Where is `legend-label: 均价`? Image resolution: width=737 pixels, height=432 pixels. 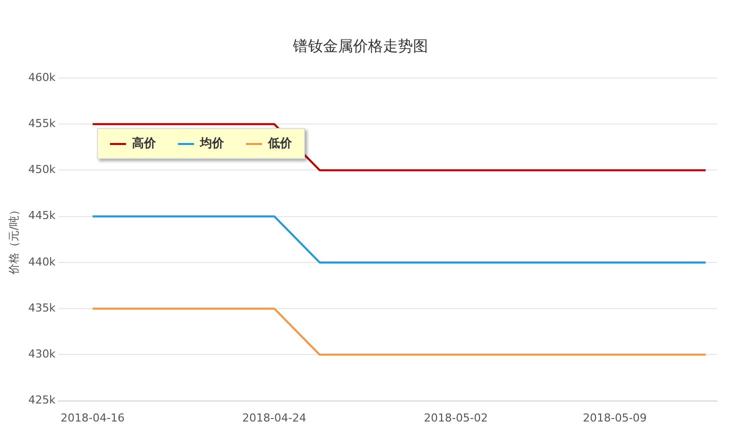 legend-label: 均价 is located at coordinates (212, 143).